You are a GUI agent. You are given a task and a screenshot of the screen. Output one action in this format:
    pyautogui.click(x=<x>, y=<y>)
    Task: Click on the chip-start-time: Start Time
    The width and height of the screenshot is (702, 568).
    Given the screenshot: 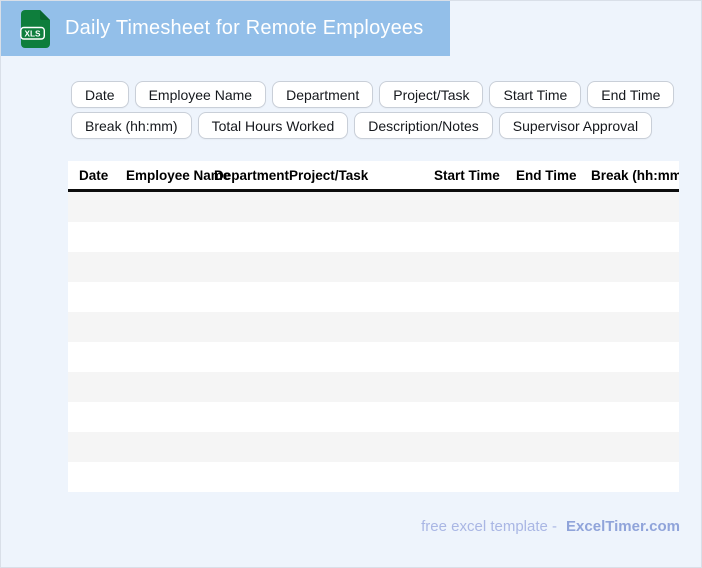 What is the action you would take?
    pyautogui.click(x=535, y=94)
    